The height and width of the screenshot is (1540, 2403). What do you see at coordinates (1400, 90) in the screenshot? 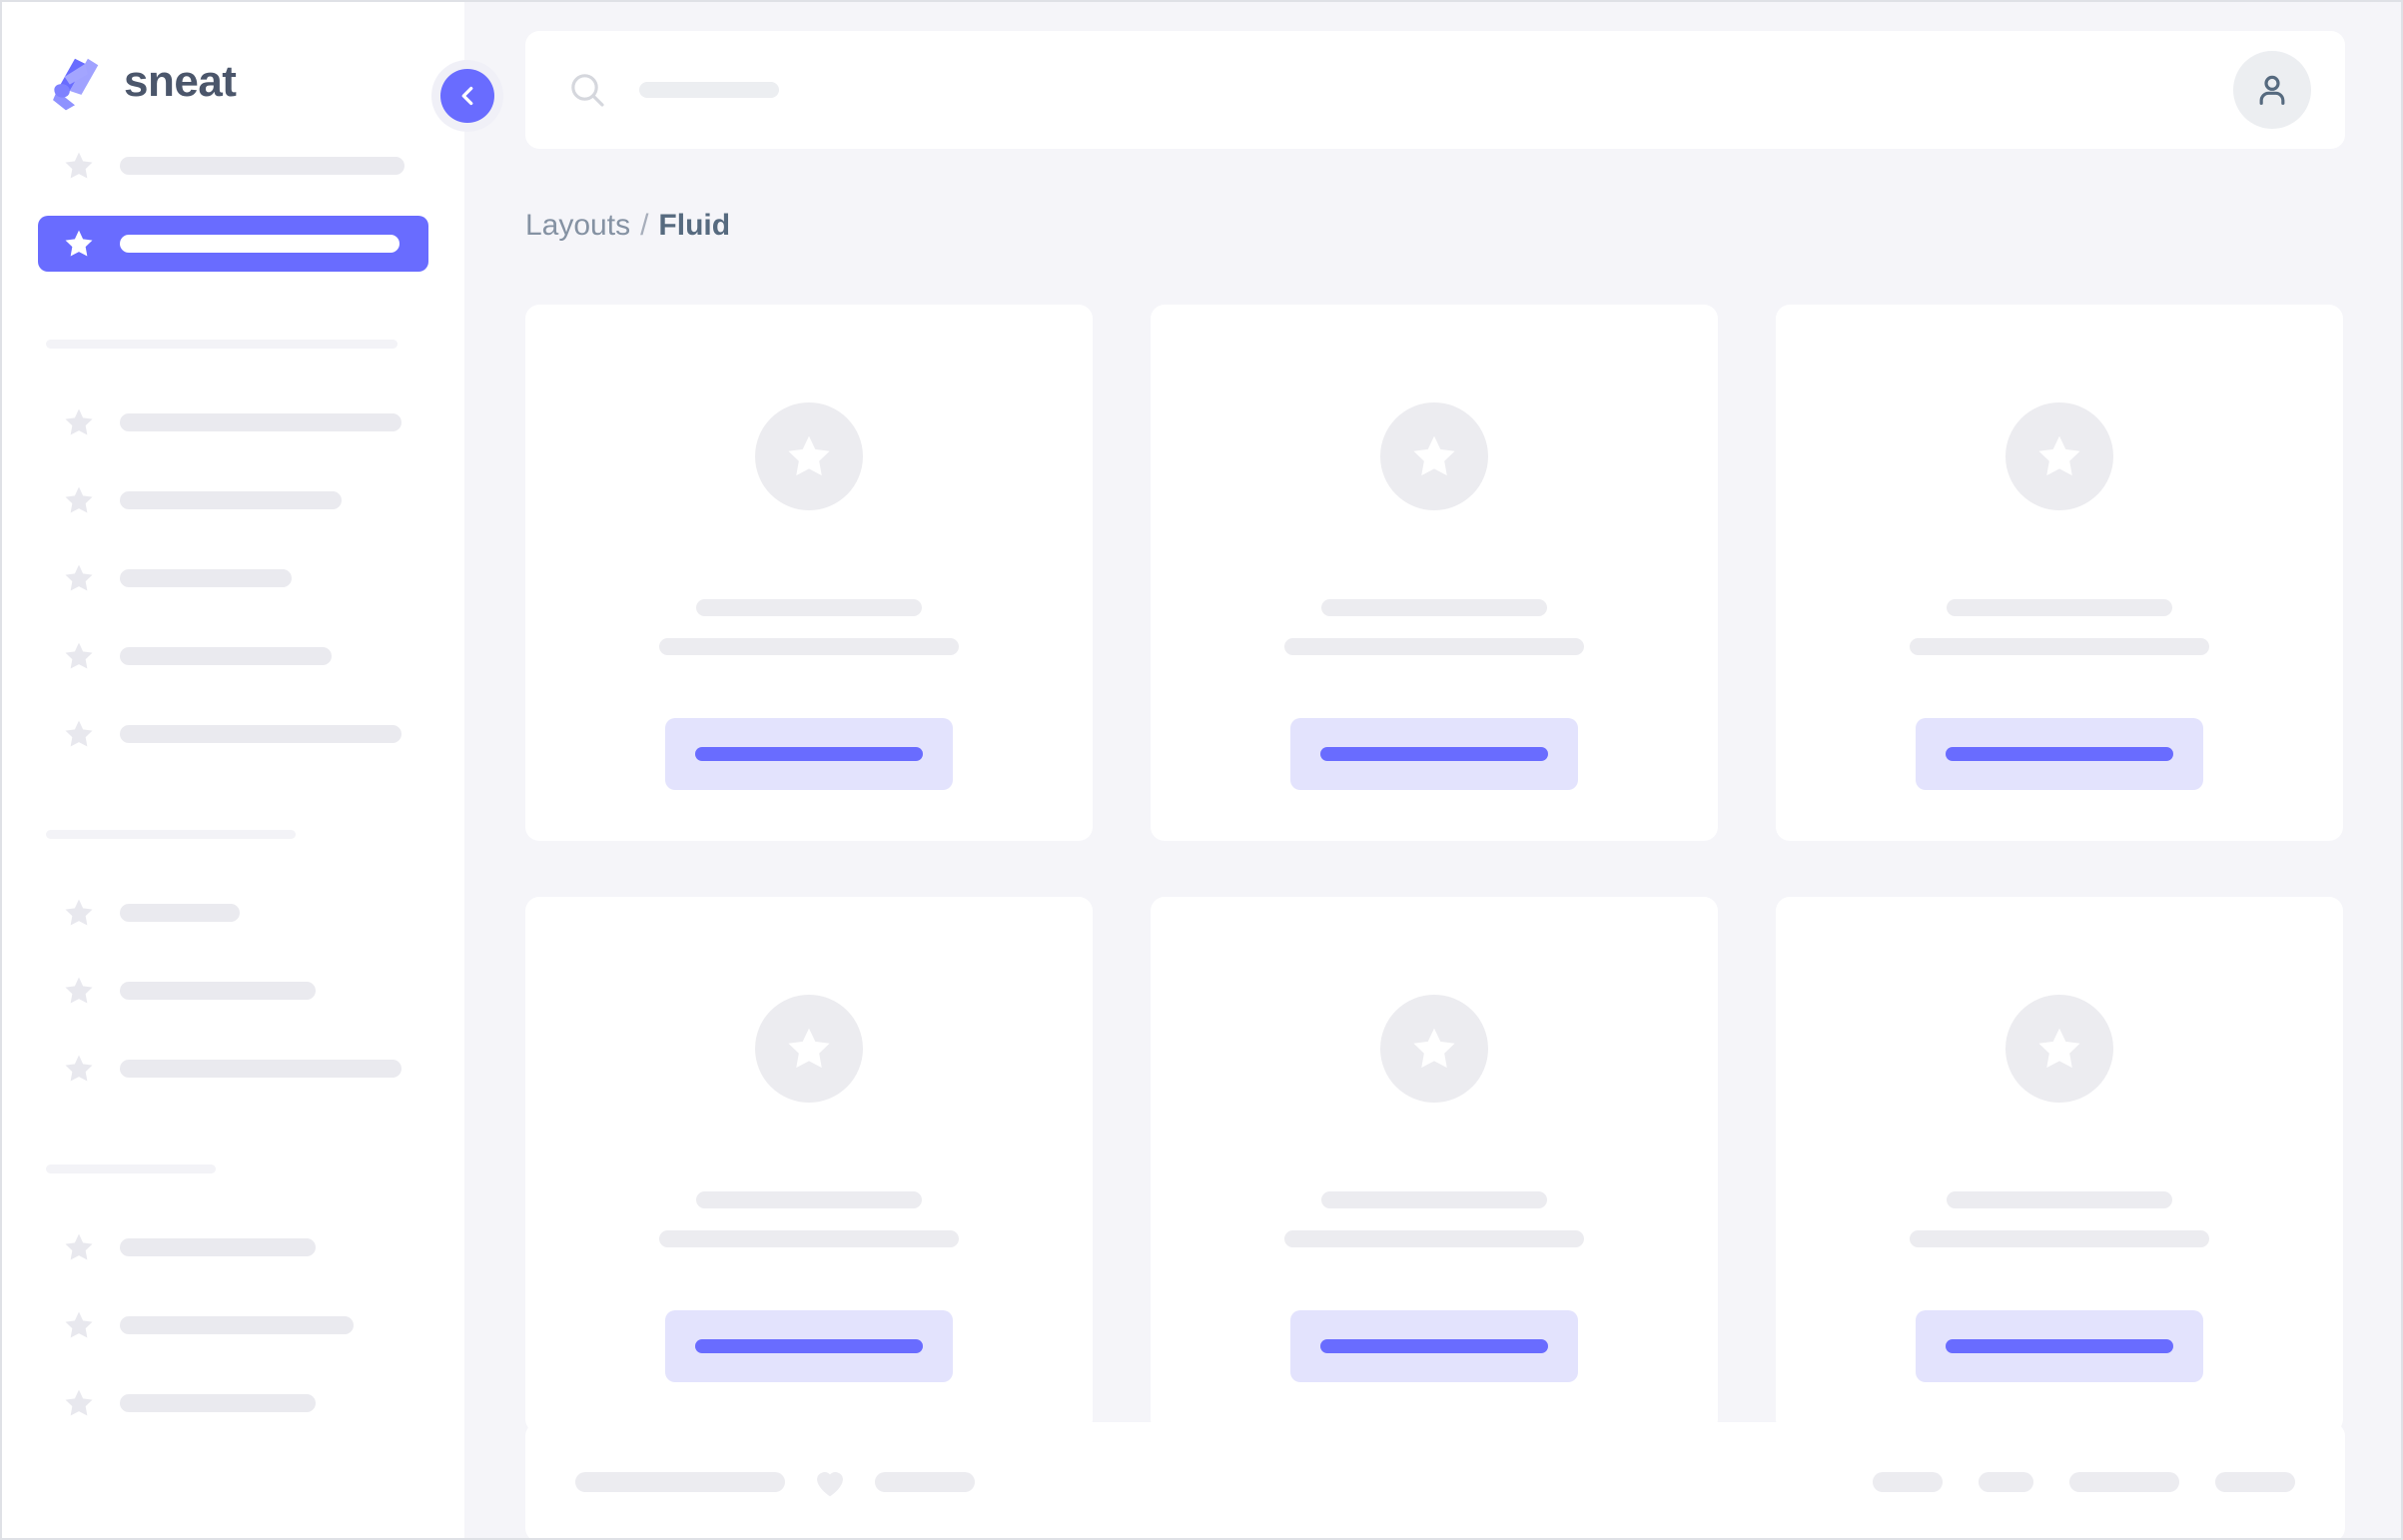
I see `search-input` at bounding box center [1400, 90].